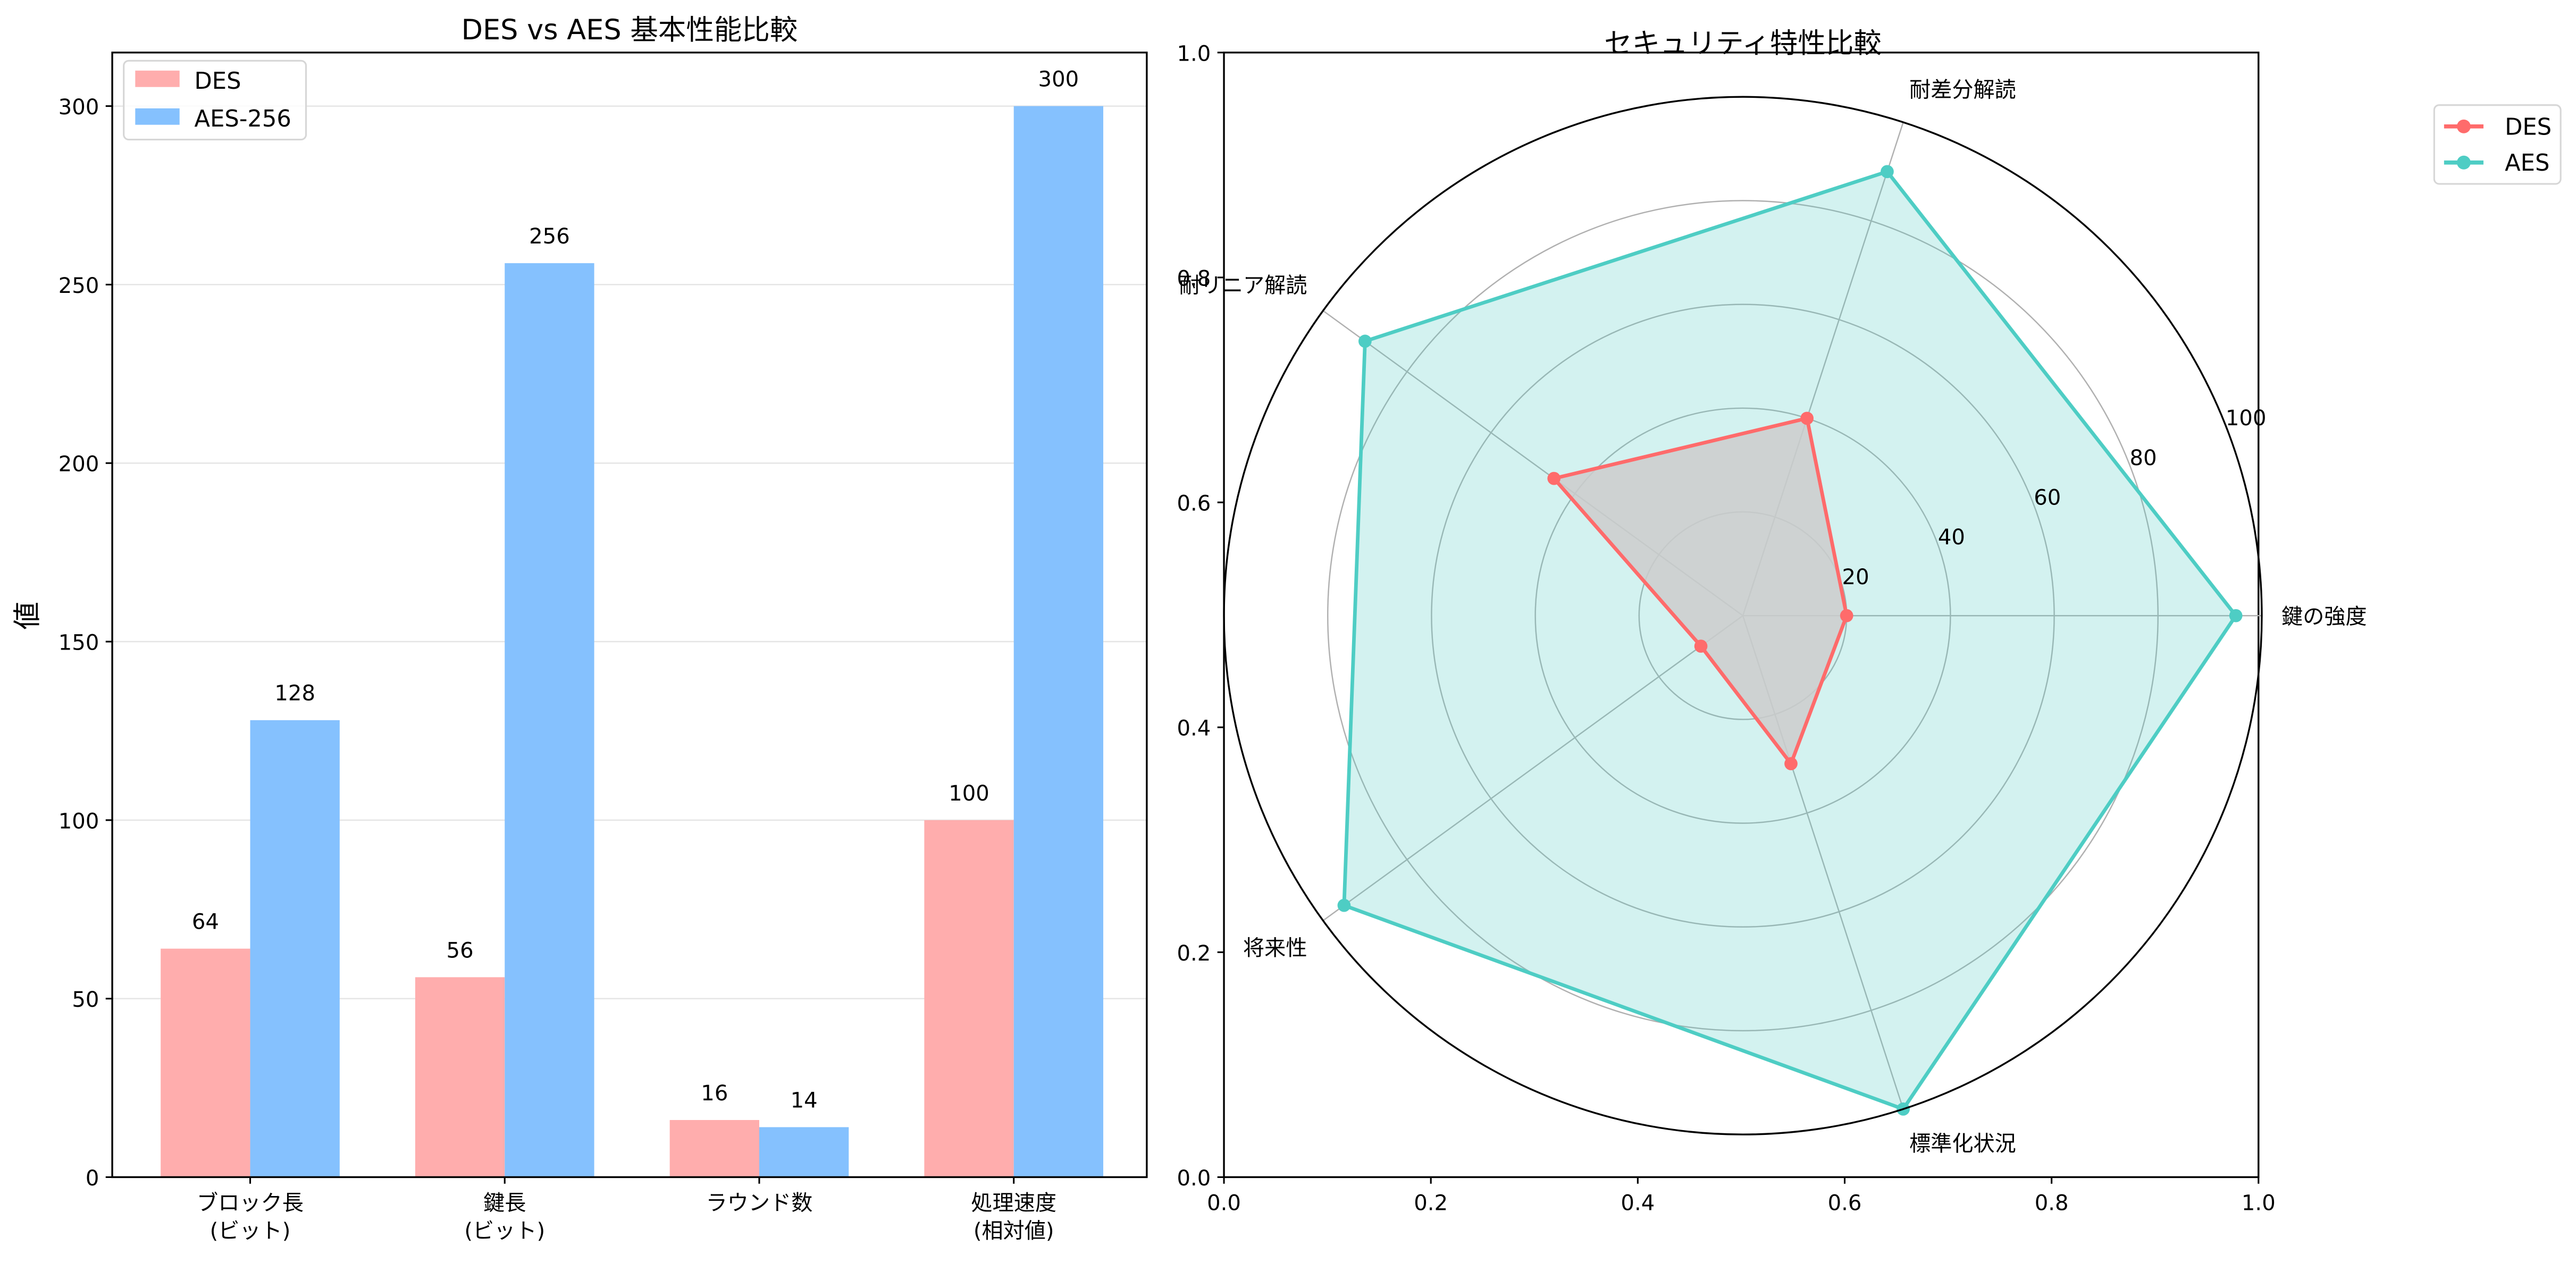  Describe the element at coordinates (2463, 162) in the screenshot. I see `legend-marker-aes` at that location.